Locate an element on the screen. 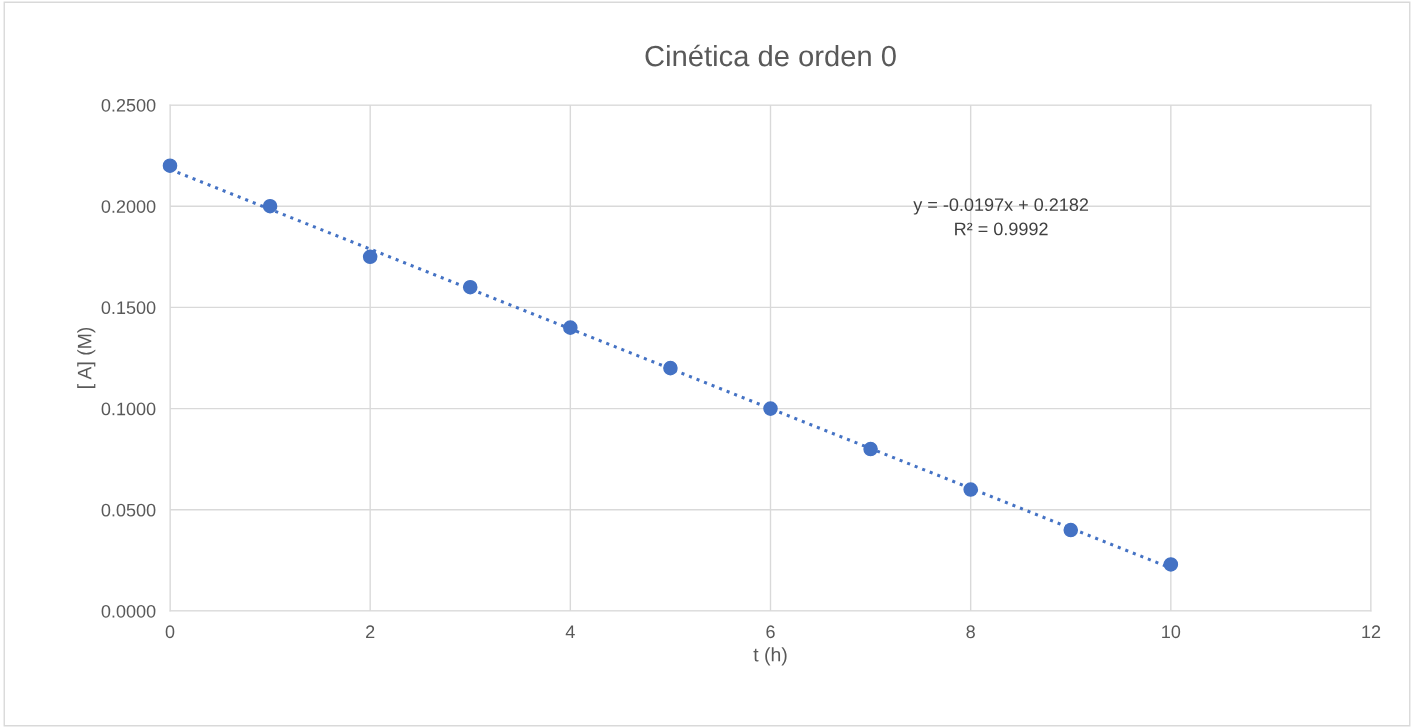  x-tick-label: 6 is located at coordinates (770, 632).